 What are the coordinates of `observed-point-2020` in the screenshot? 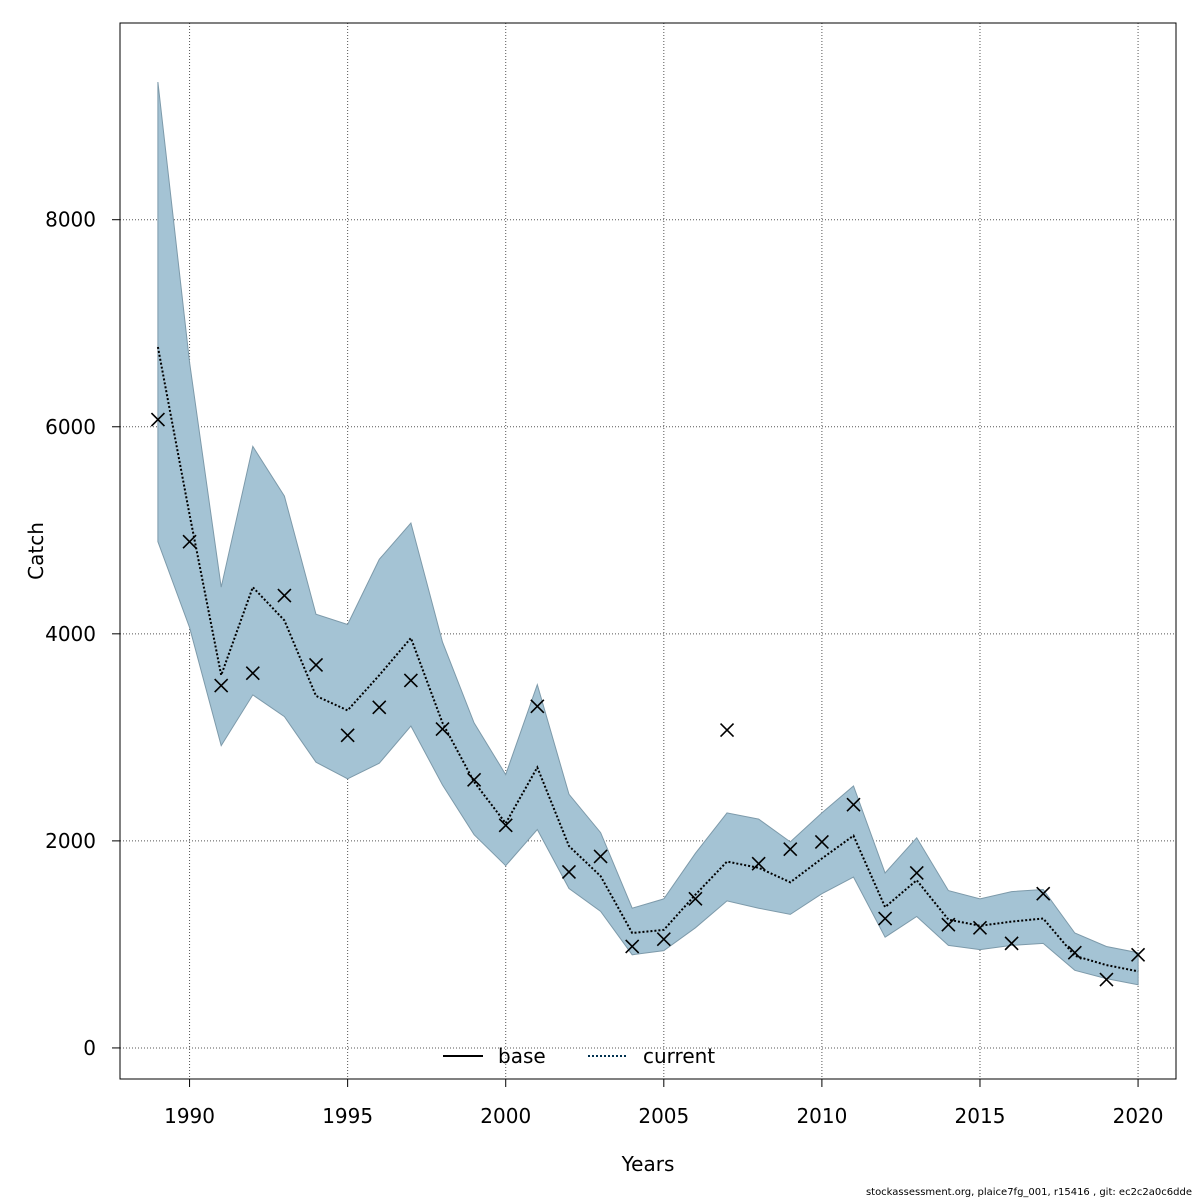 It's located at (1138, 954).